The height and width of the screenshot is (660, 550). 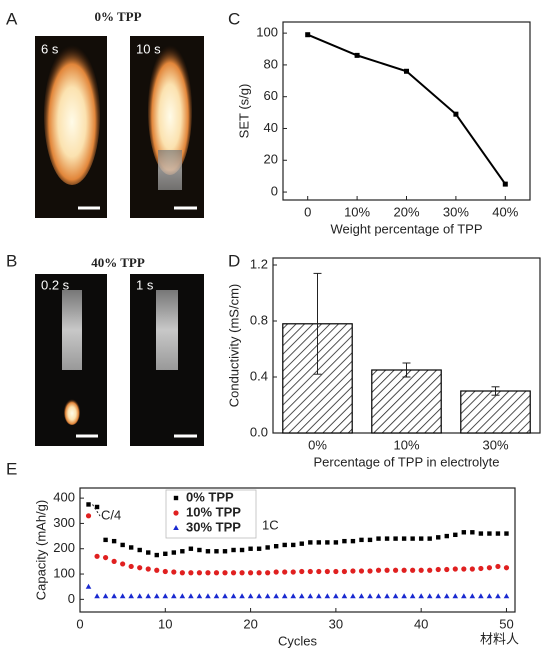 I want to click on frame-label: 10 s, so click(x=148, y=48).